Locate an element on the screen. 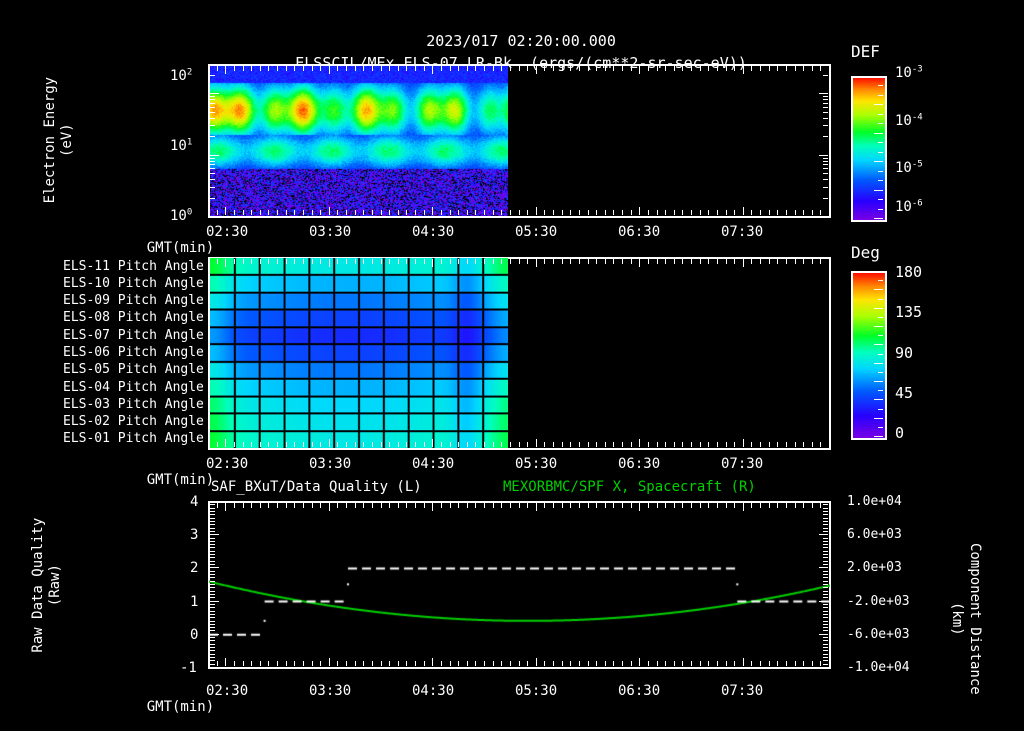 The image size is (1024, 731). orbit-traces is located at coordinates (519, 585).